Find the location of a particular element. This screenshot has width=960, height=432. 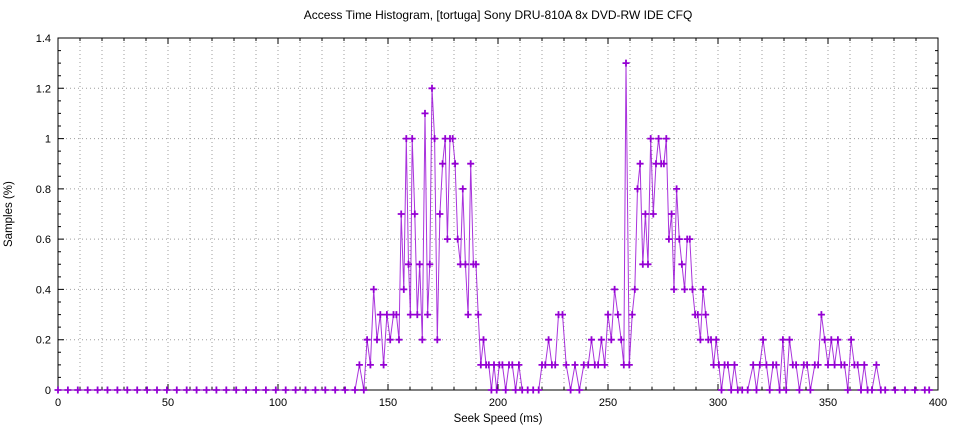

y-tick-label: 0.6 is located at coordinates (43, 240).